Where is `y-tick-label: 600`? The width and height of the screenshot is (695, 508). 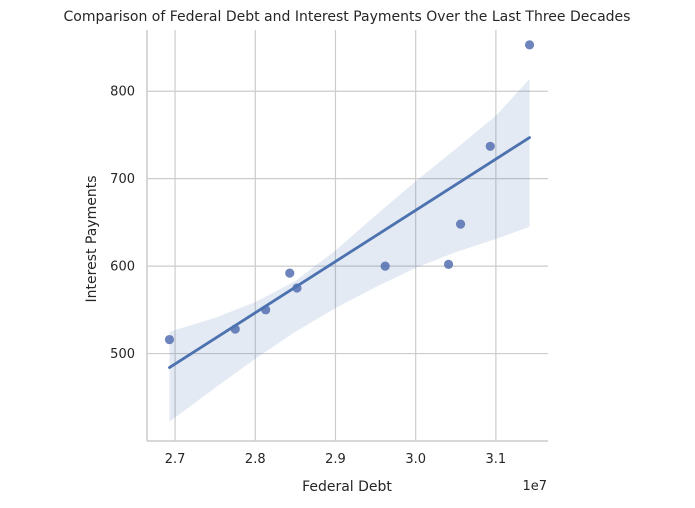 y-tick-label: 600 is located at coordinates (122, 267).